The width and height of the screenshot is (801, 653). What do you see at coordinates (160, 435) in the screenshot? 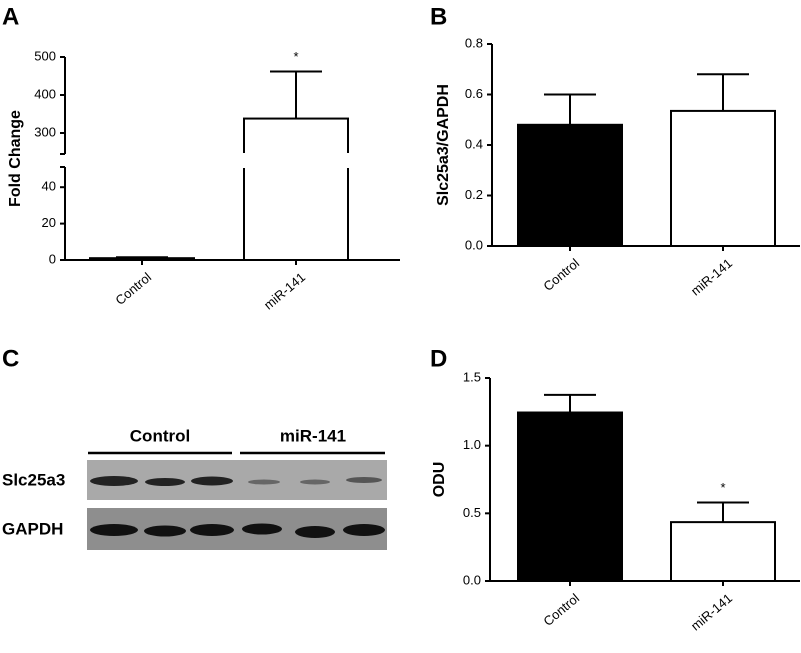
I see `group-label: Control` at bounding box center [160, 435].